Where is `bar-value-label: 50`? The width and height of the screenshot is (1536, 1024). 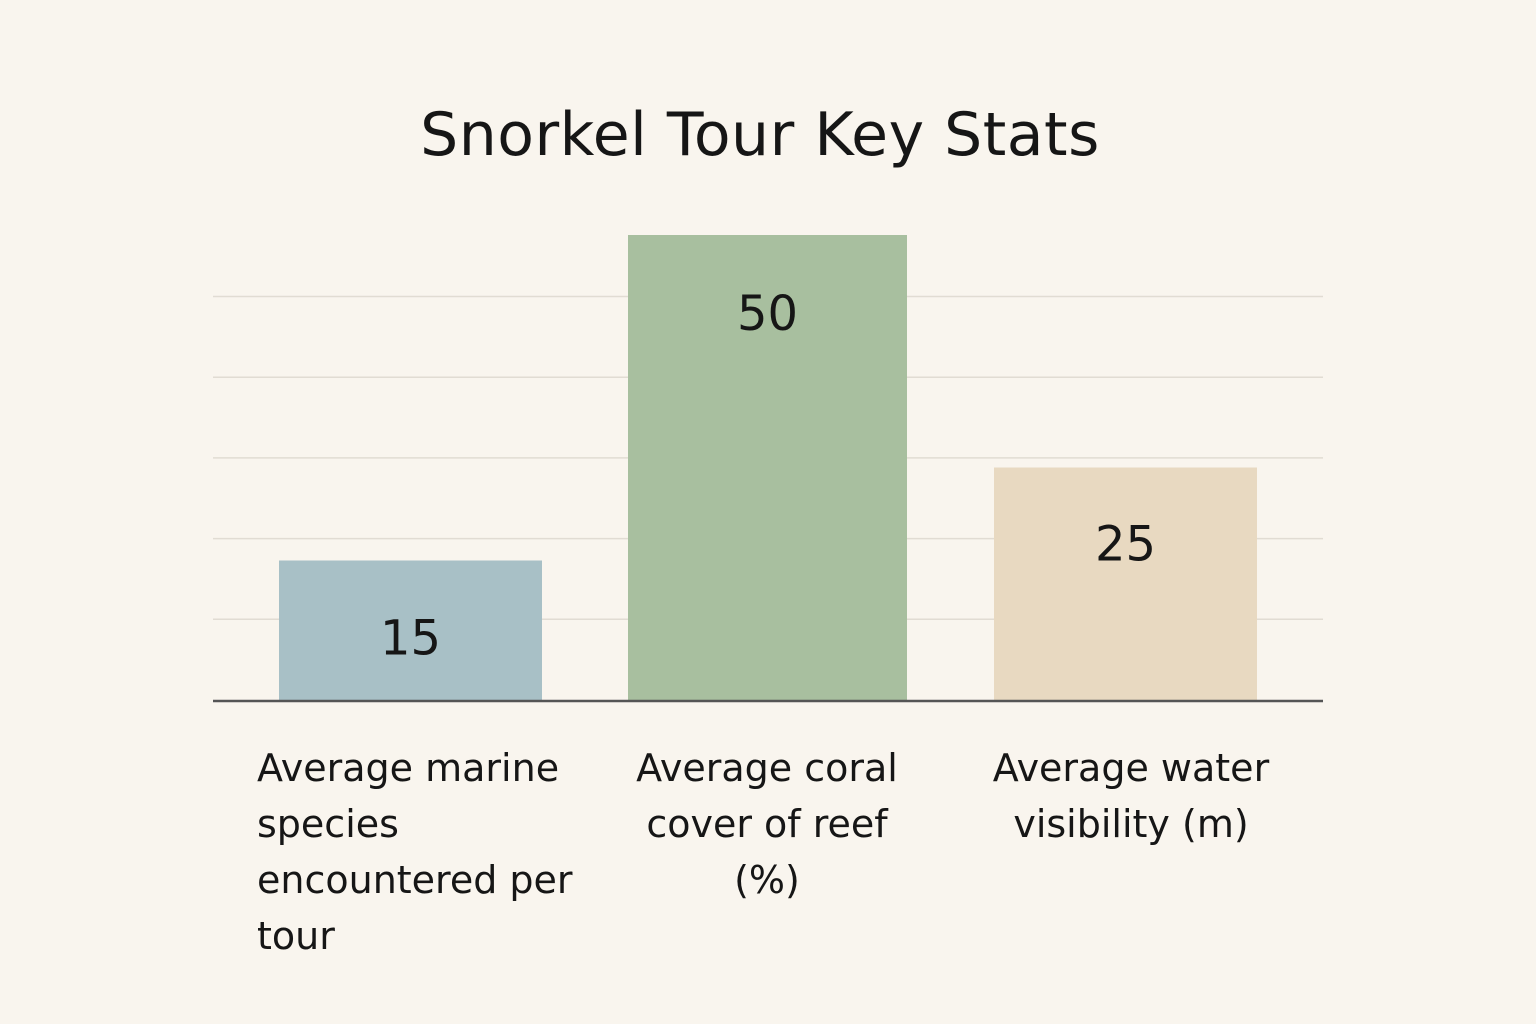
bar-value-label: 50 is located at coordinates (767, 314).